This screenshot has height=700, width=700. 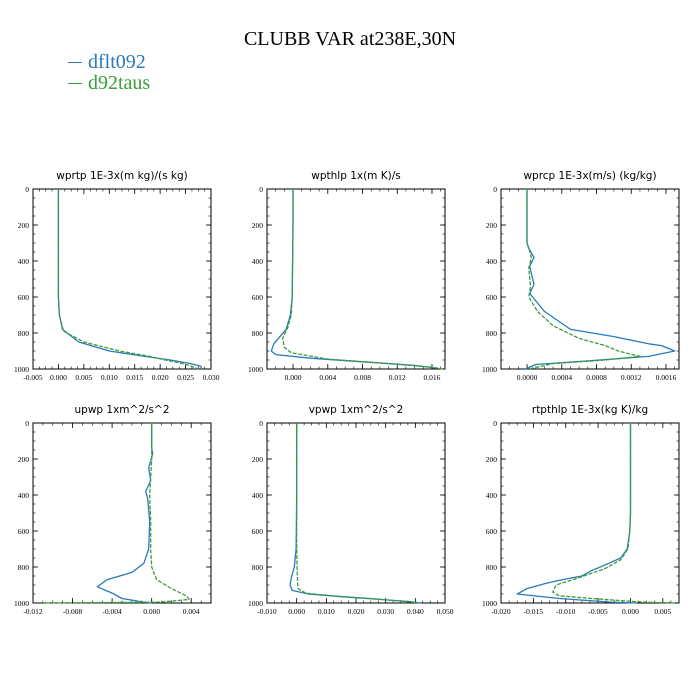 I want to click on y-tick-label-6: 1000, so click(x=489, y=603).